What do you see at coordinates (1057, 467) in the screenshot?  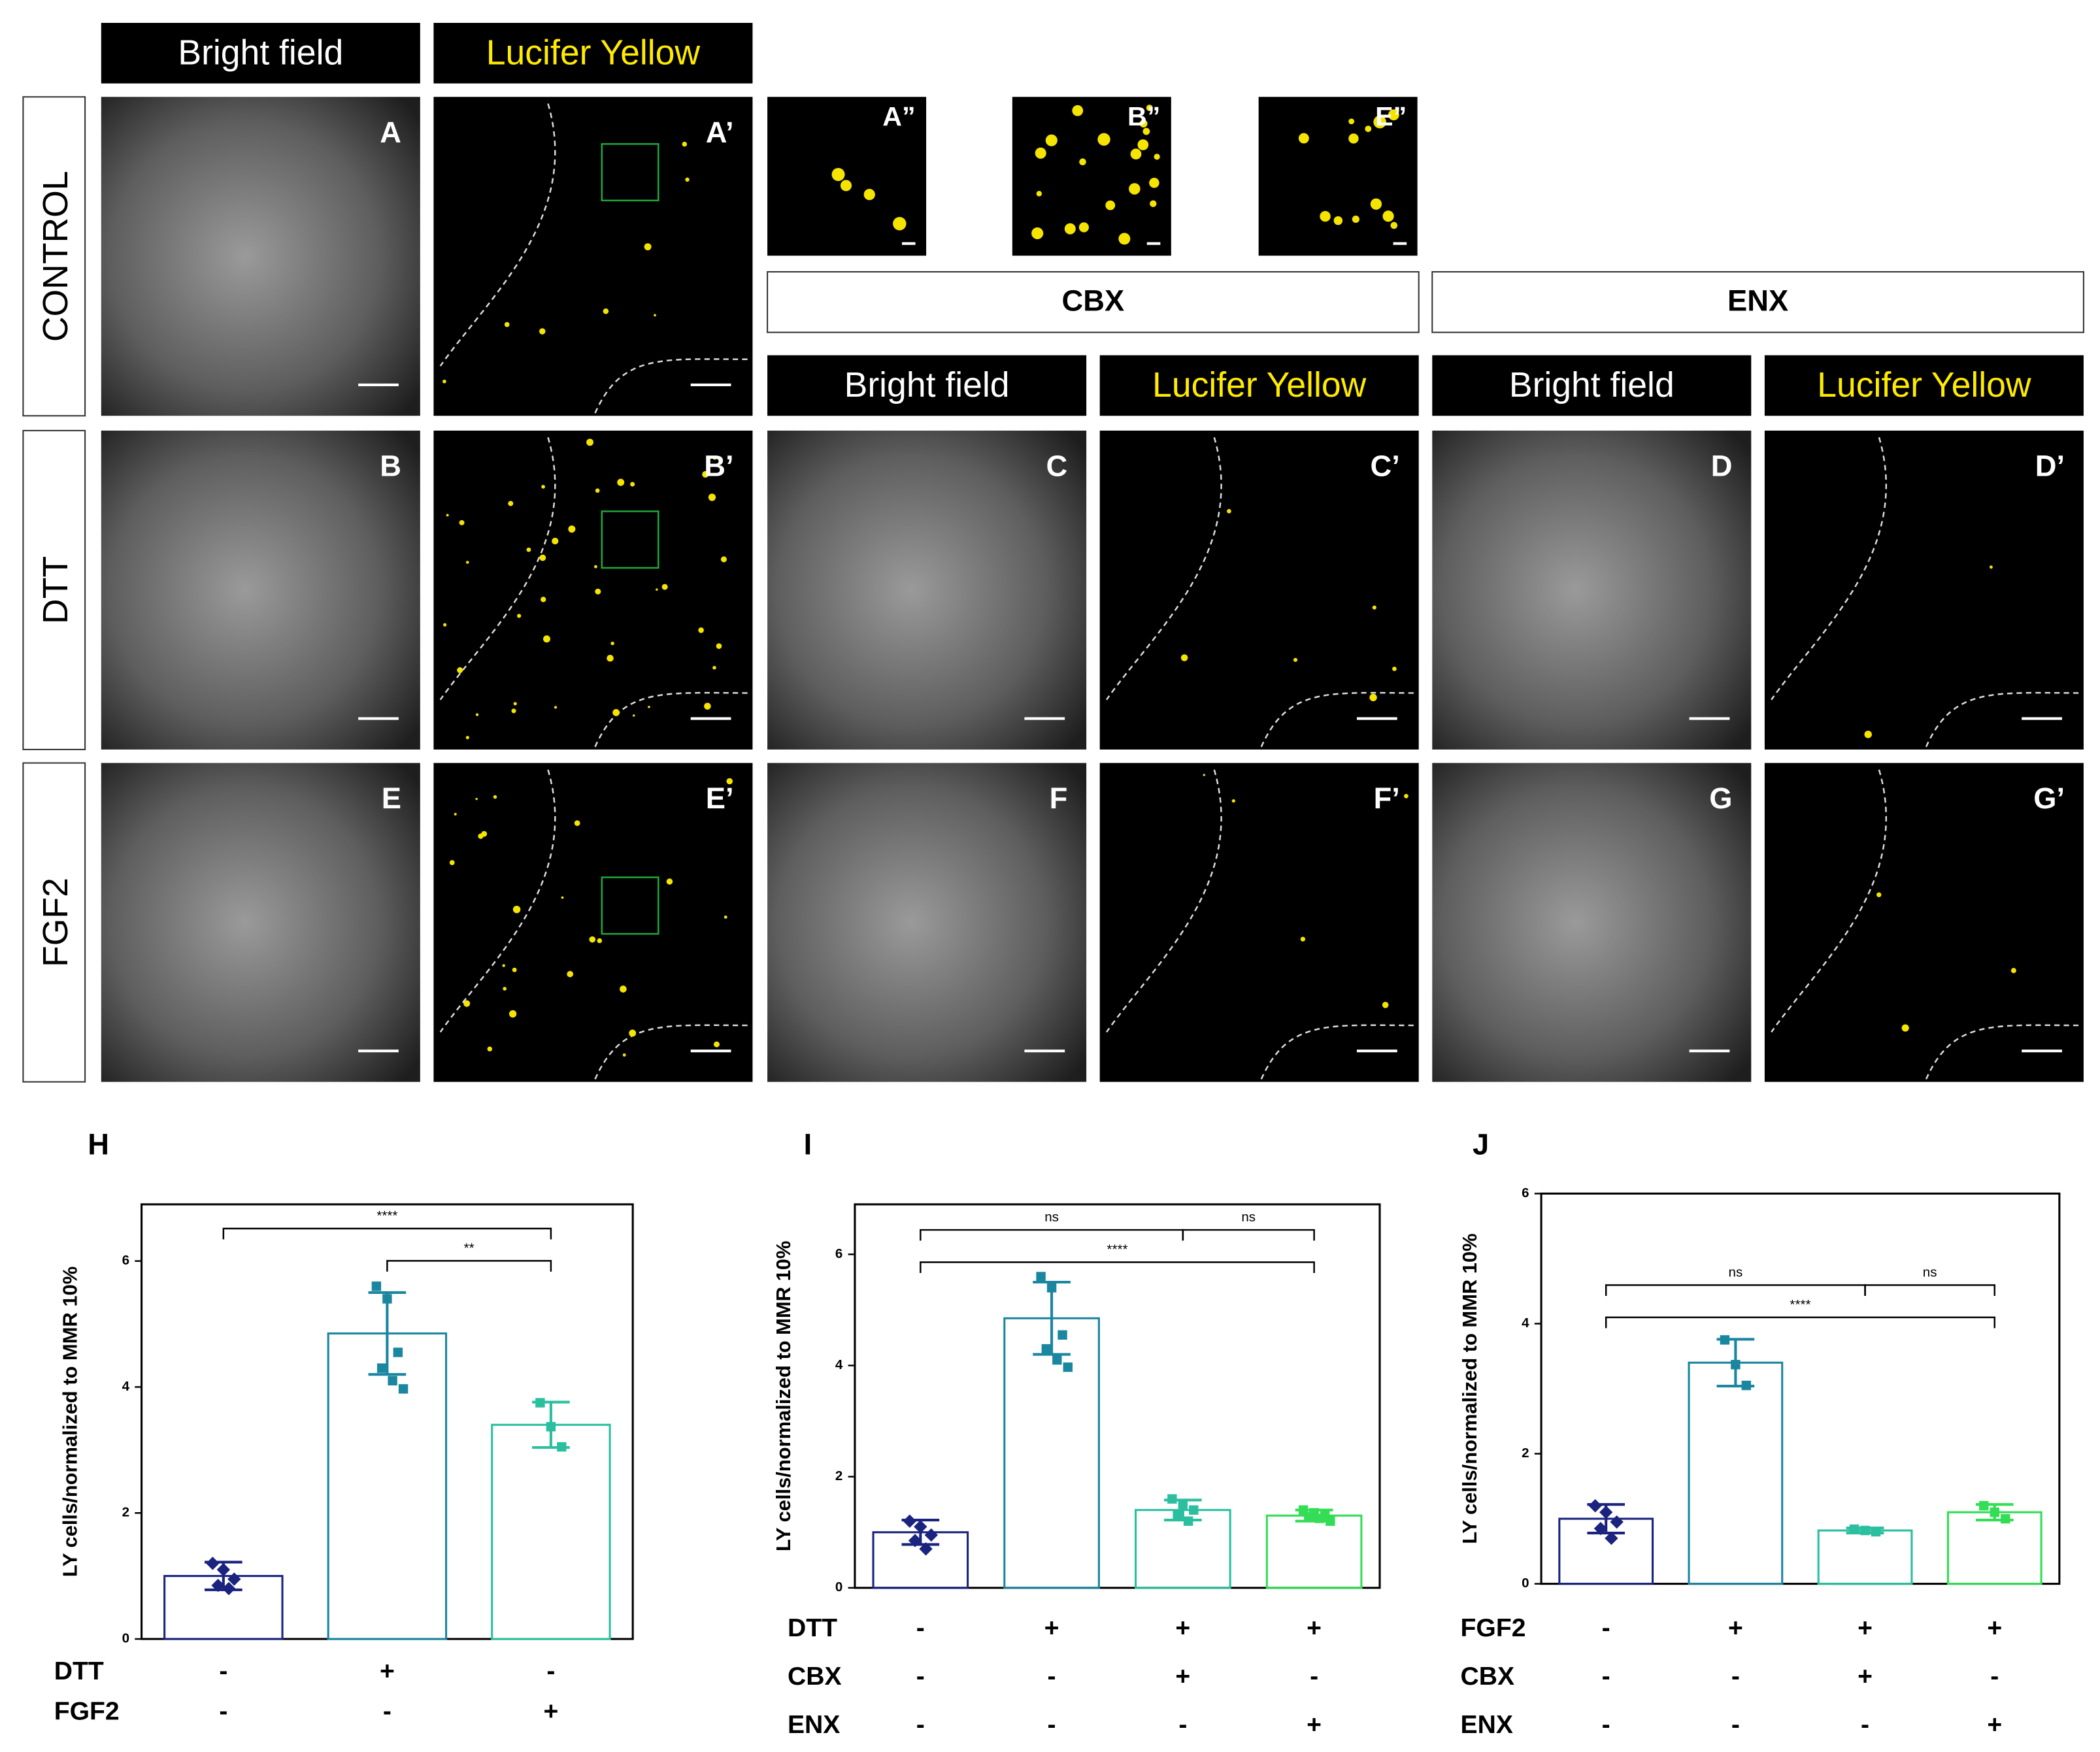 I see `panel-letter: C` at bounding box center [1057, 467].